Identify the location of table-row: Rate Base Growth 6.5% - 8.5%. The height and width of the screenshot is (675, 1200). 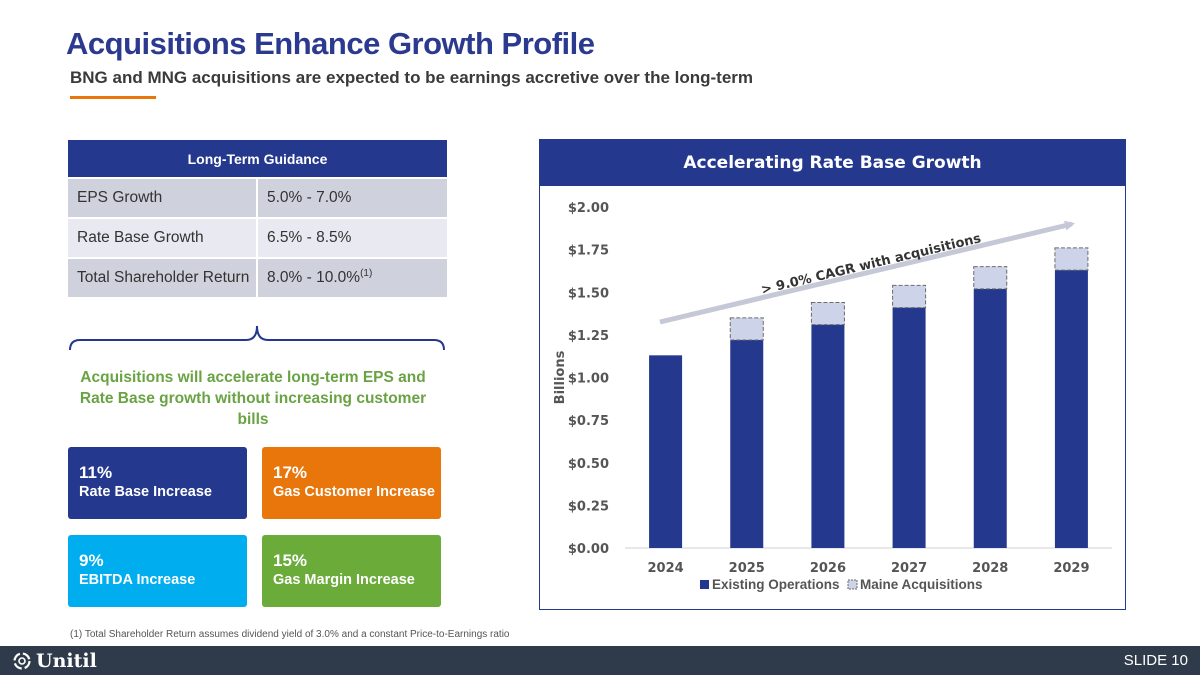
(257, 238).